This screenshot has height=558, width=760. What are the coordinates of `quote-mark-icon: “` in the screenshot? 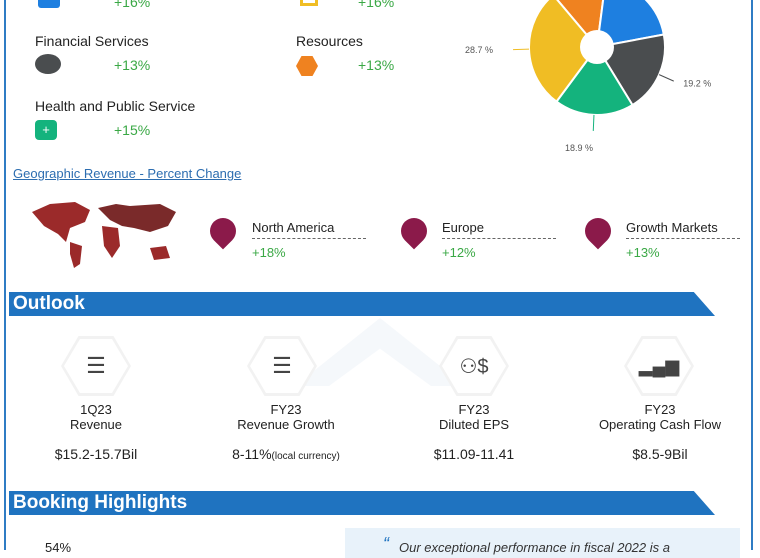 It's located at (386, 544).